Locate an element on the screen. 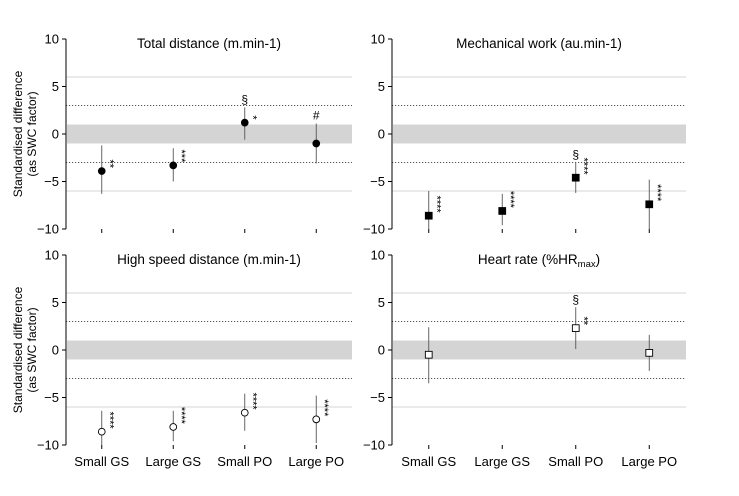 This screenshot has height=496, width=739. significance-stars: *** is located at coordinates (181, 157).